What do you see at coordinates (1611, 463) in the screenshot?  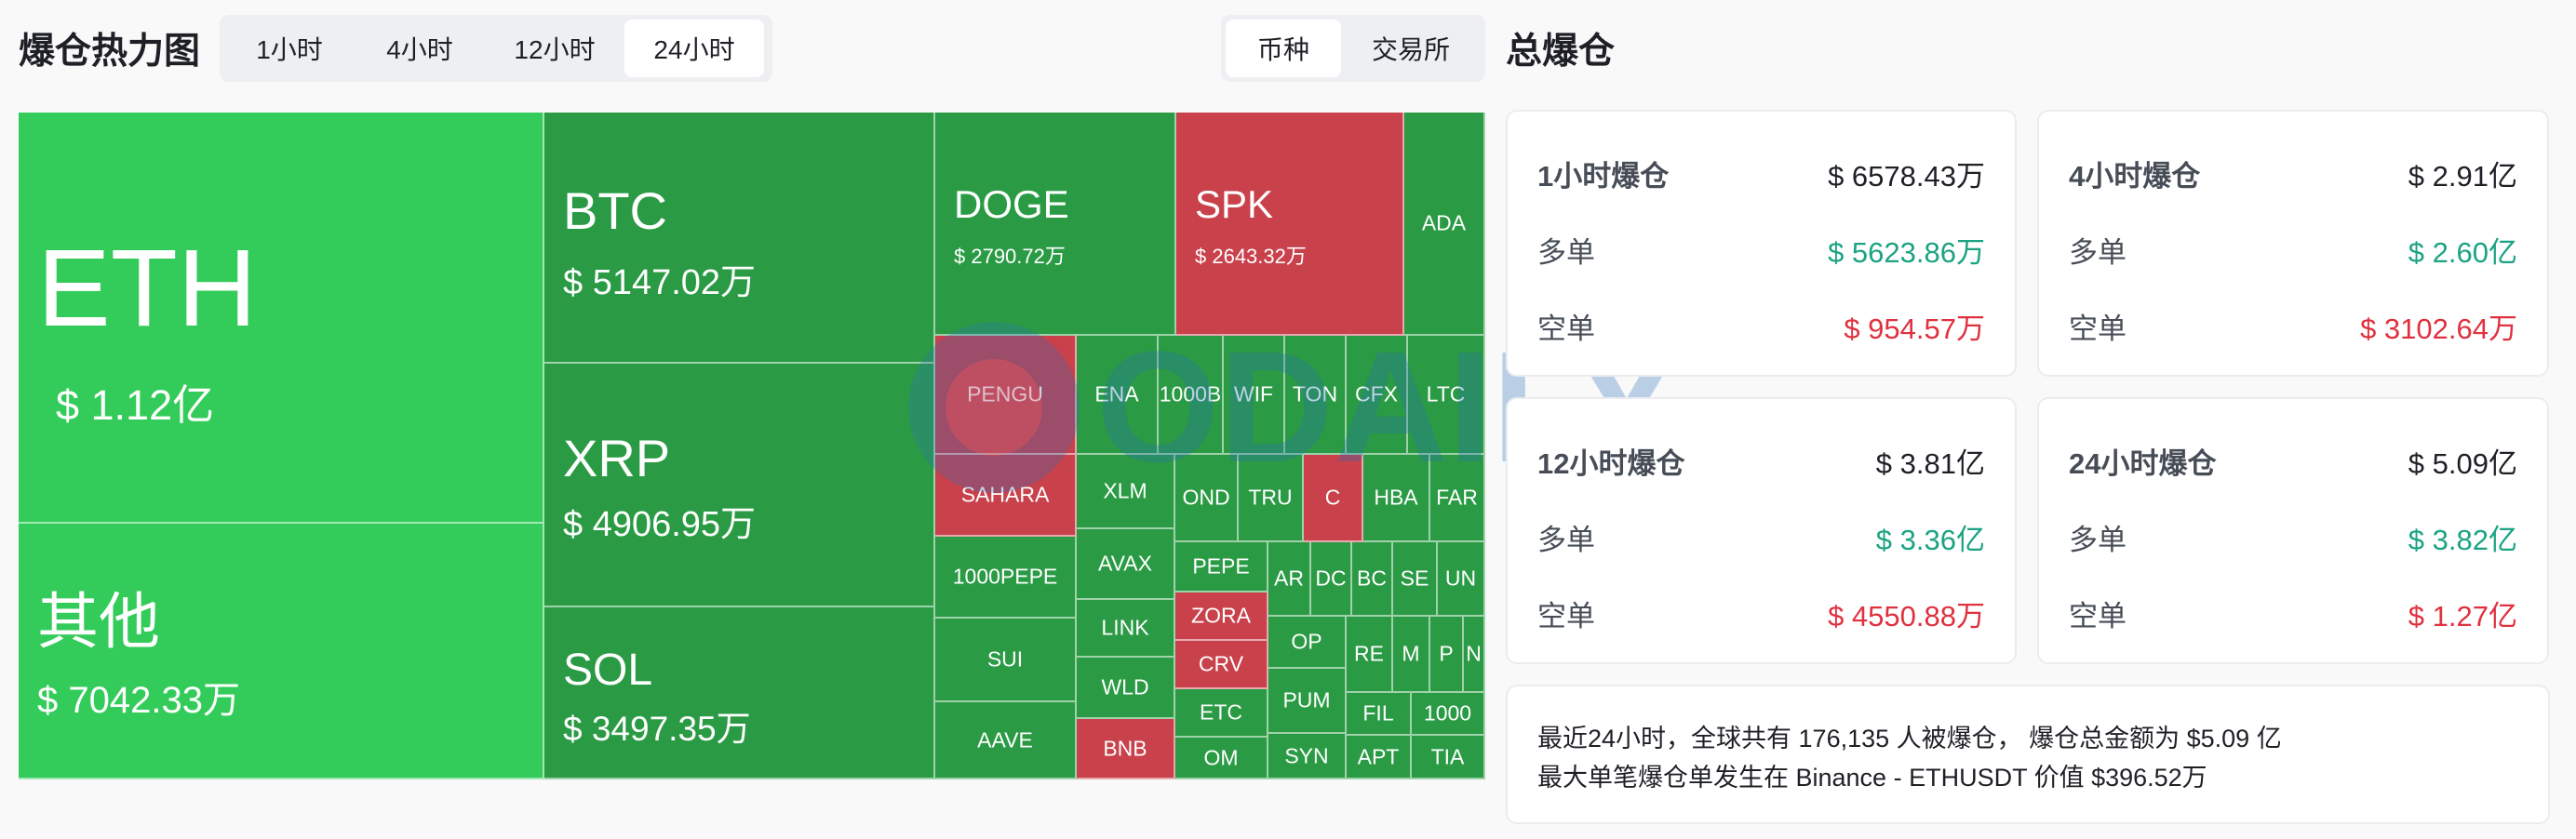 I see `card-title: 12小时爆仓` at bounding box center [1611, 463].